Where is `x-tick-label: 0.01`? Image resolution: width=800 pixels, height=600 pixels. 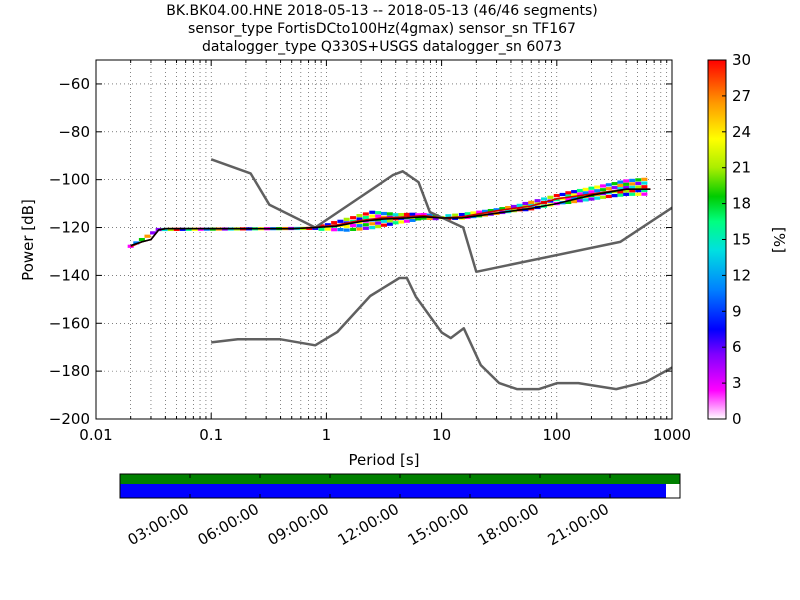
x-tick-label: 0.01 is located at coordinates (95, 435).